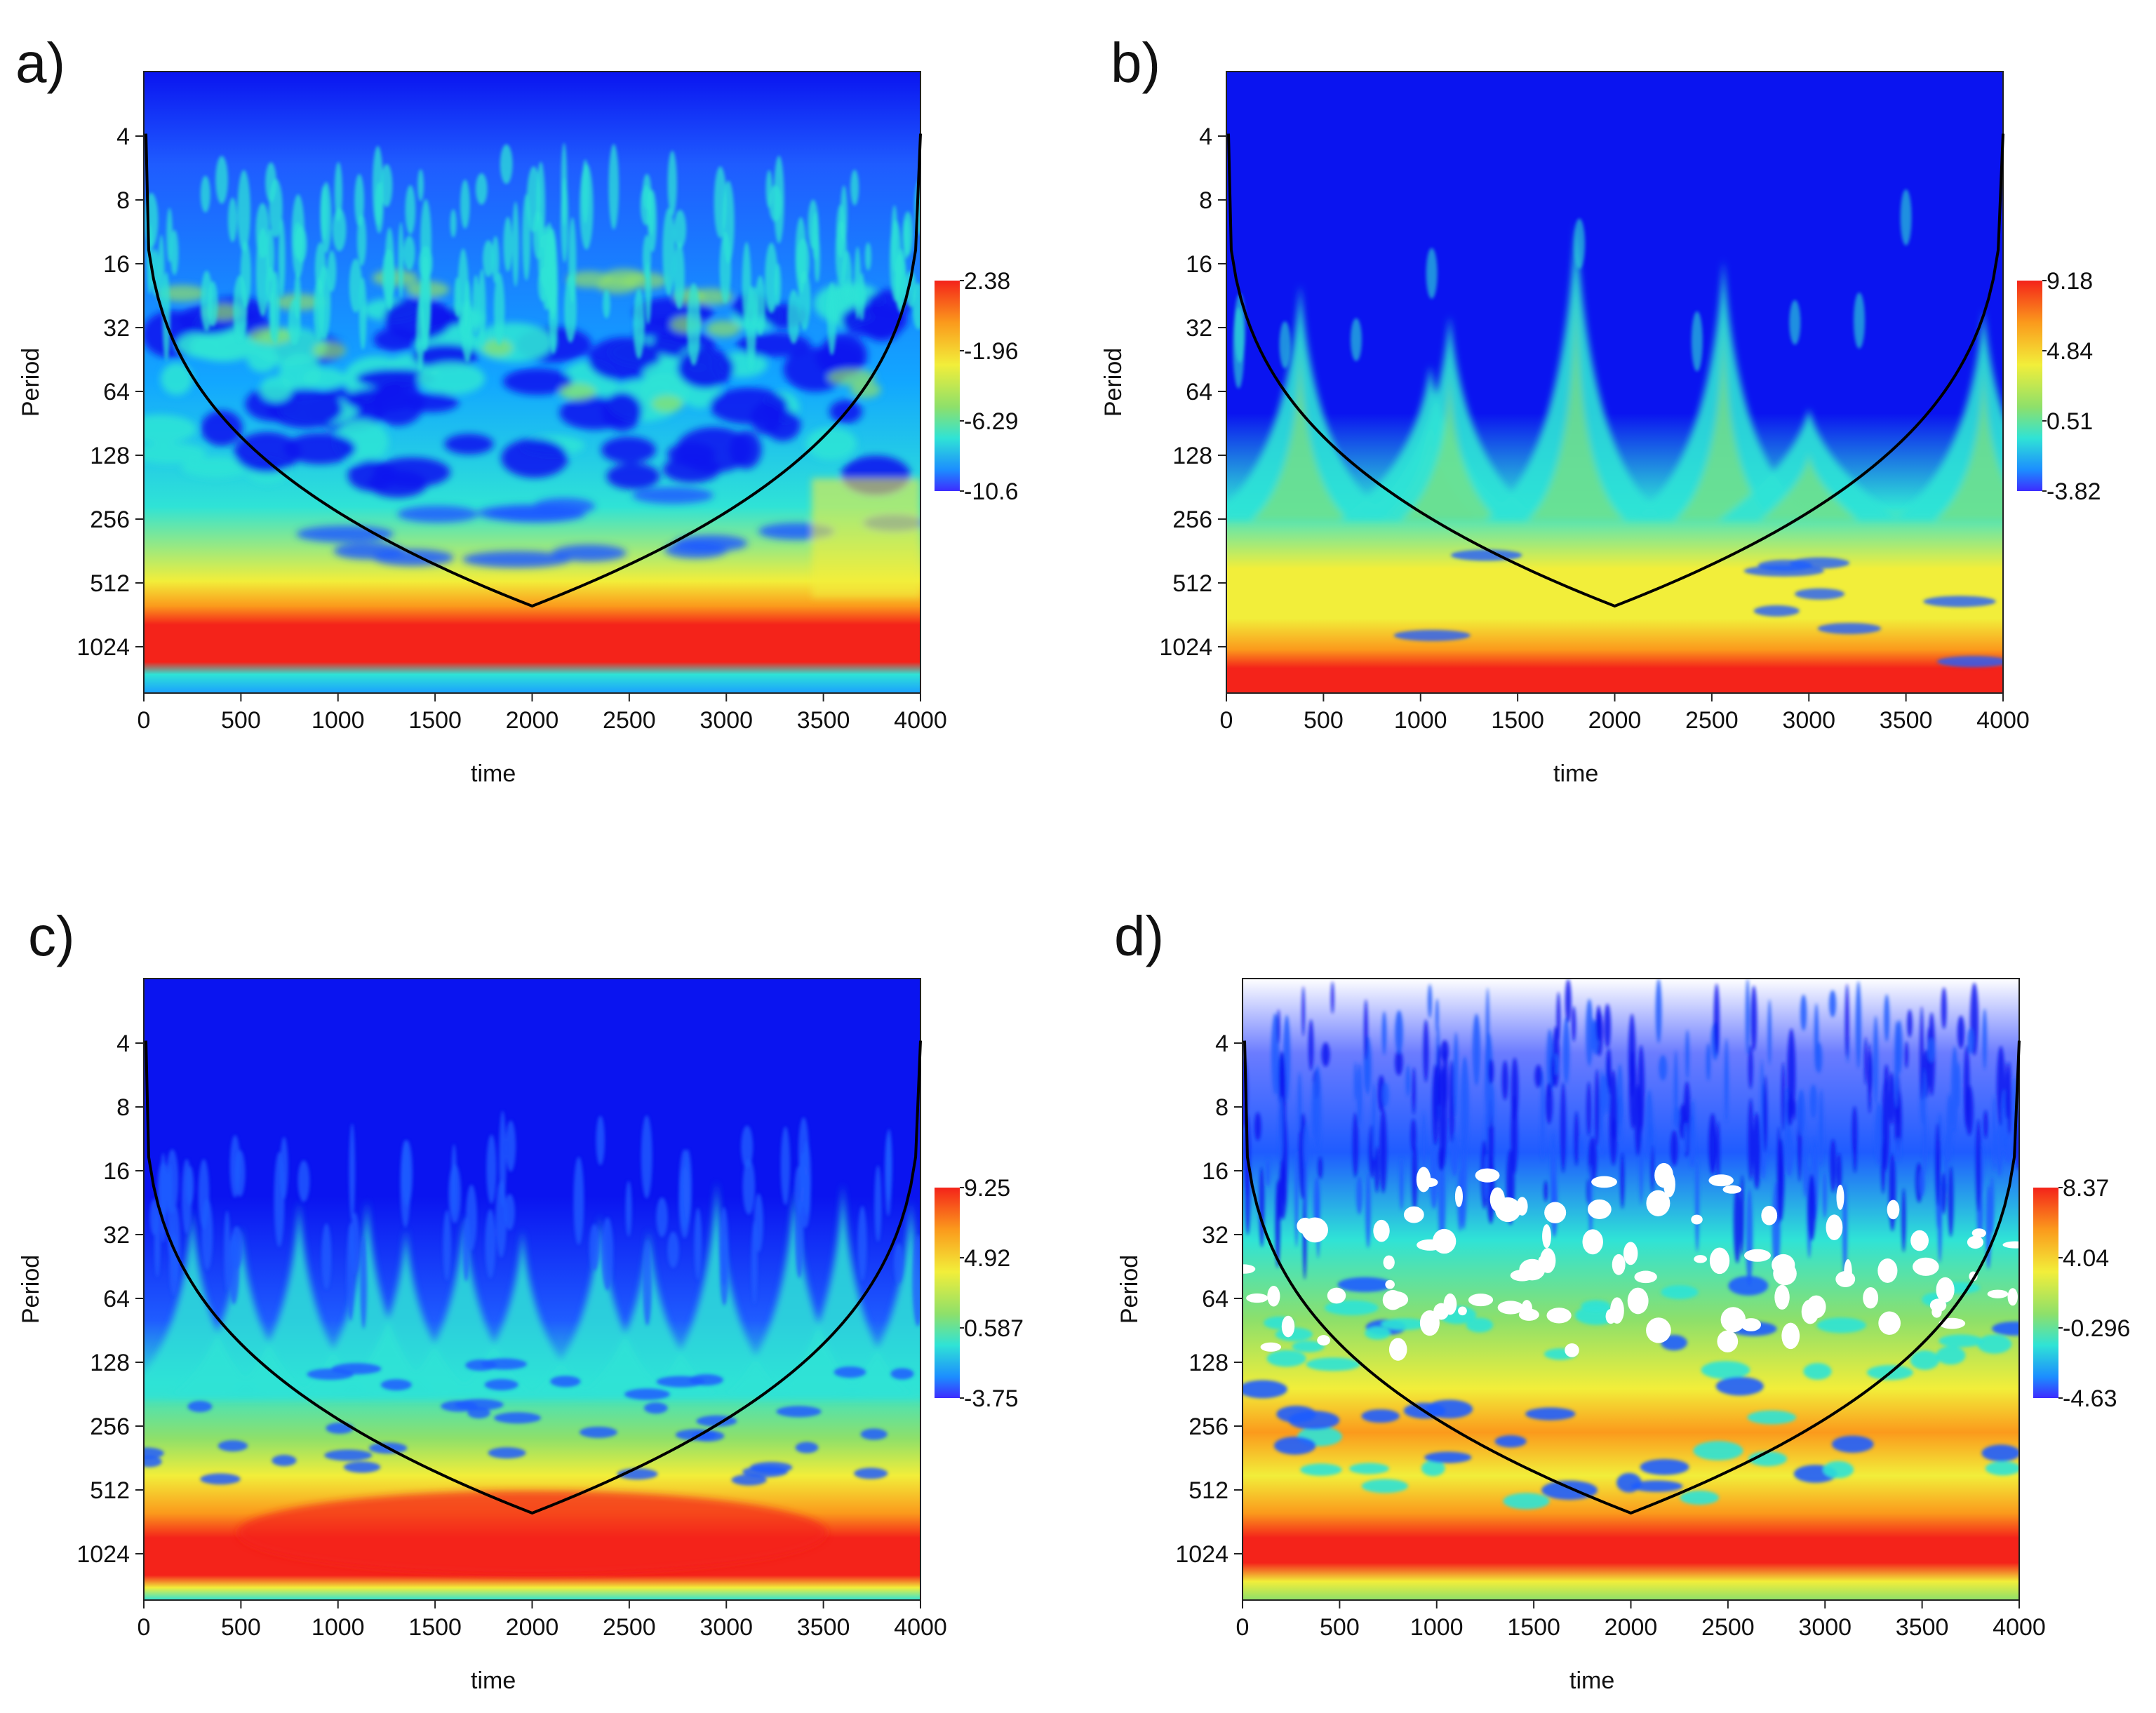 Image resolution: width=2156 pixels, height=1713 pixels. I want to click on colorbar-label: -4.63, so click(2090, 1398).